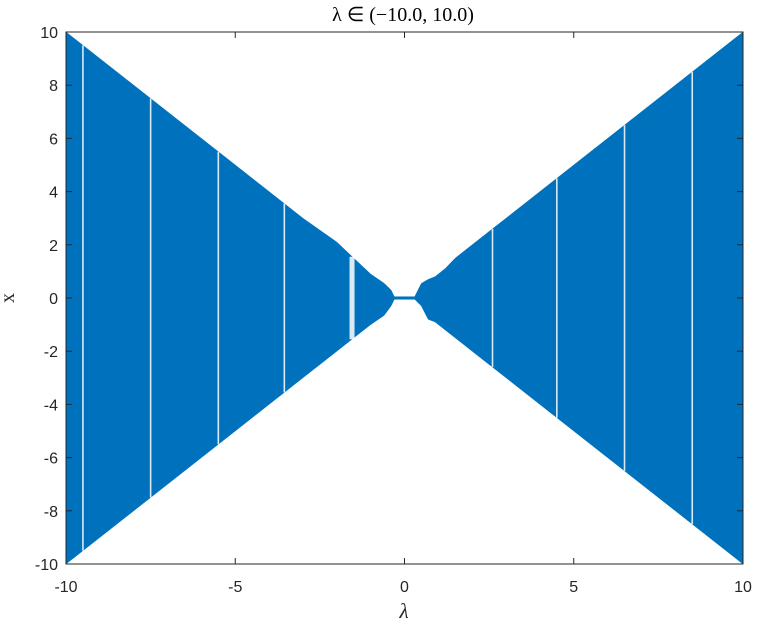 The height and width of the screenshot is (624, 757). What do you see at coordinates (573, 587) in the screenshot?
I see `x-tick-label: 5` at bounding box center [573, 587].